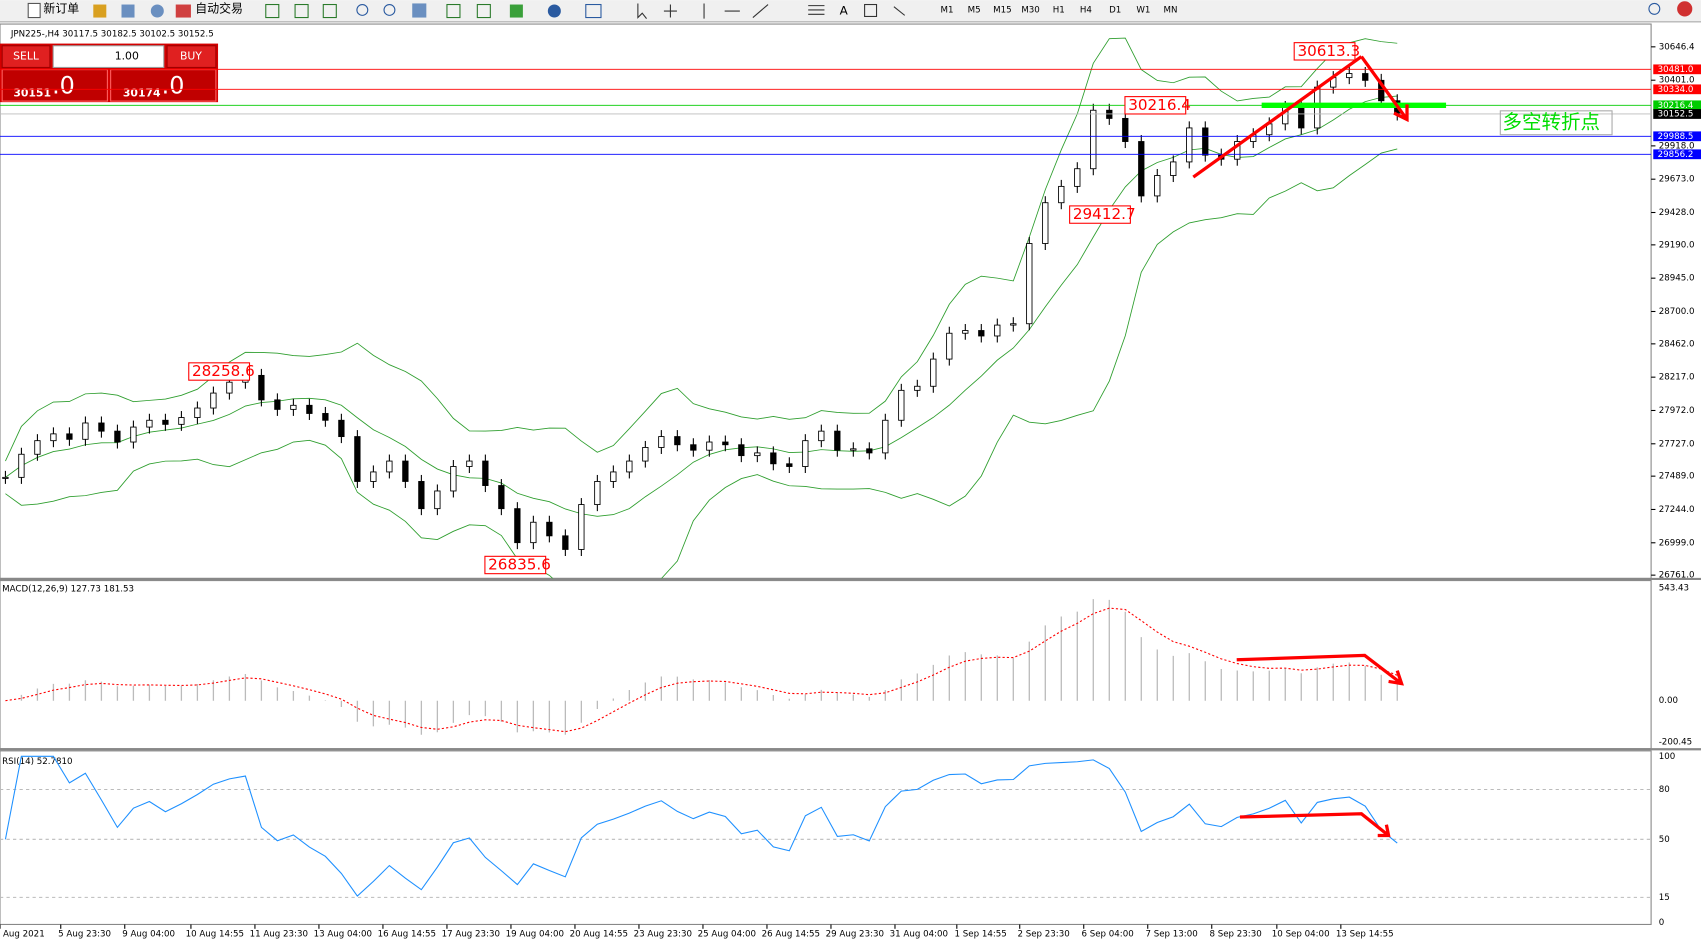  I want to click on price-level-tag, so click(1677, 105).